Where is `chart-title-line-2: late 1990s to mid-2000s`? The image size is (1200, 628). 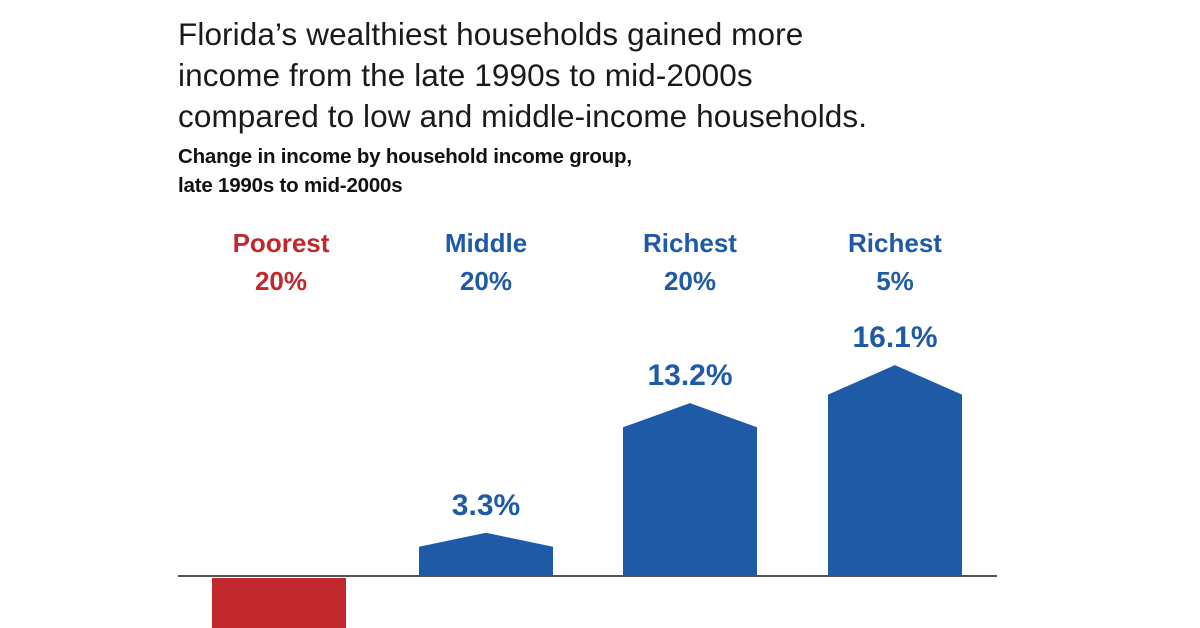 chart-title-line-2: late 1990s to mid-2000s is located at coordinates (290, 185).